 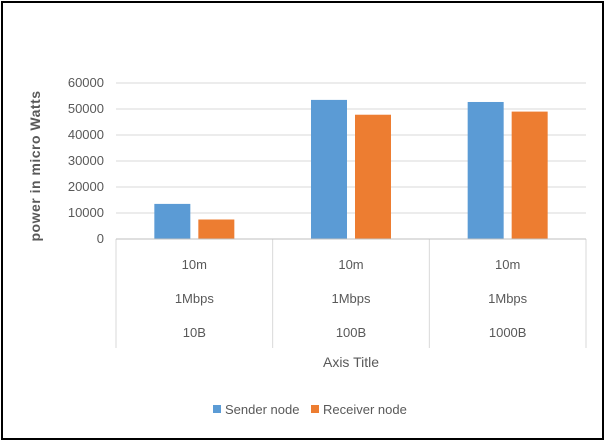 I want to click on y-tick-label: 60000, so click(x=86, y=82).